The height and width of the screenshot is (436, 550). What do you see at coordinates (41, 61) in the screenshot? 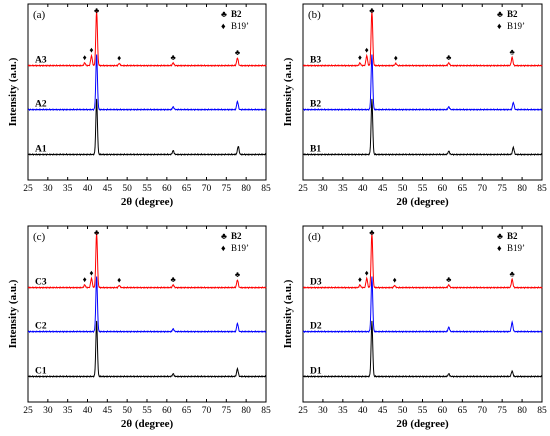
I see `series-label: A3` at bounding box center [41, 61].